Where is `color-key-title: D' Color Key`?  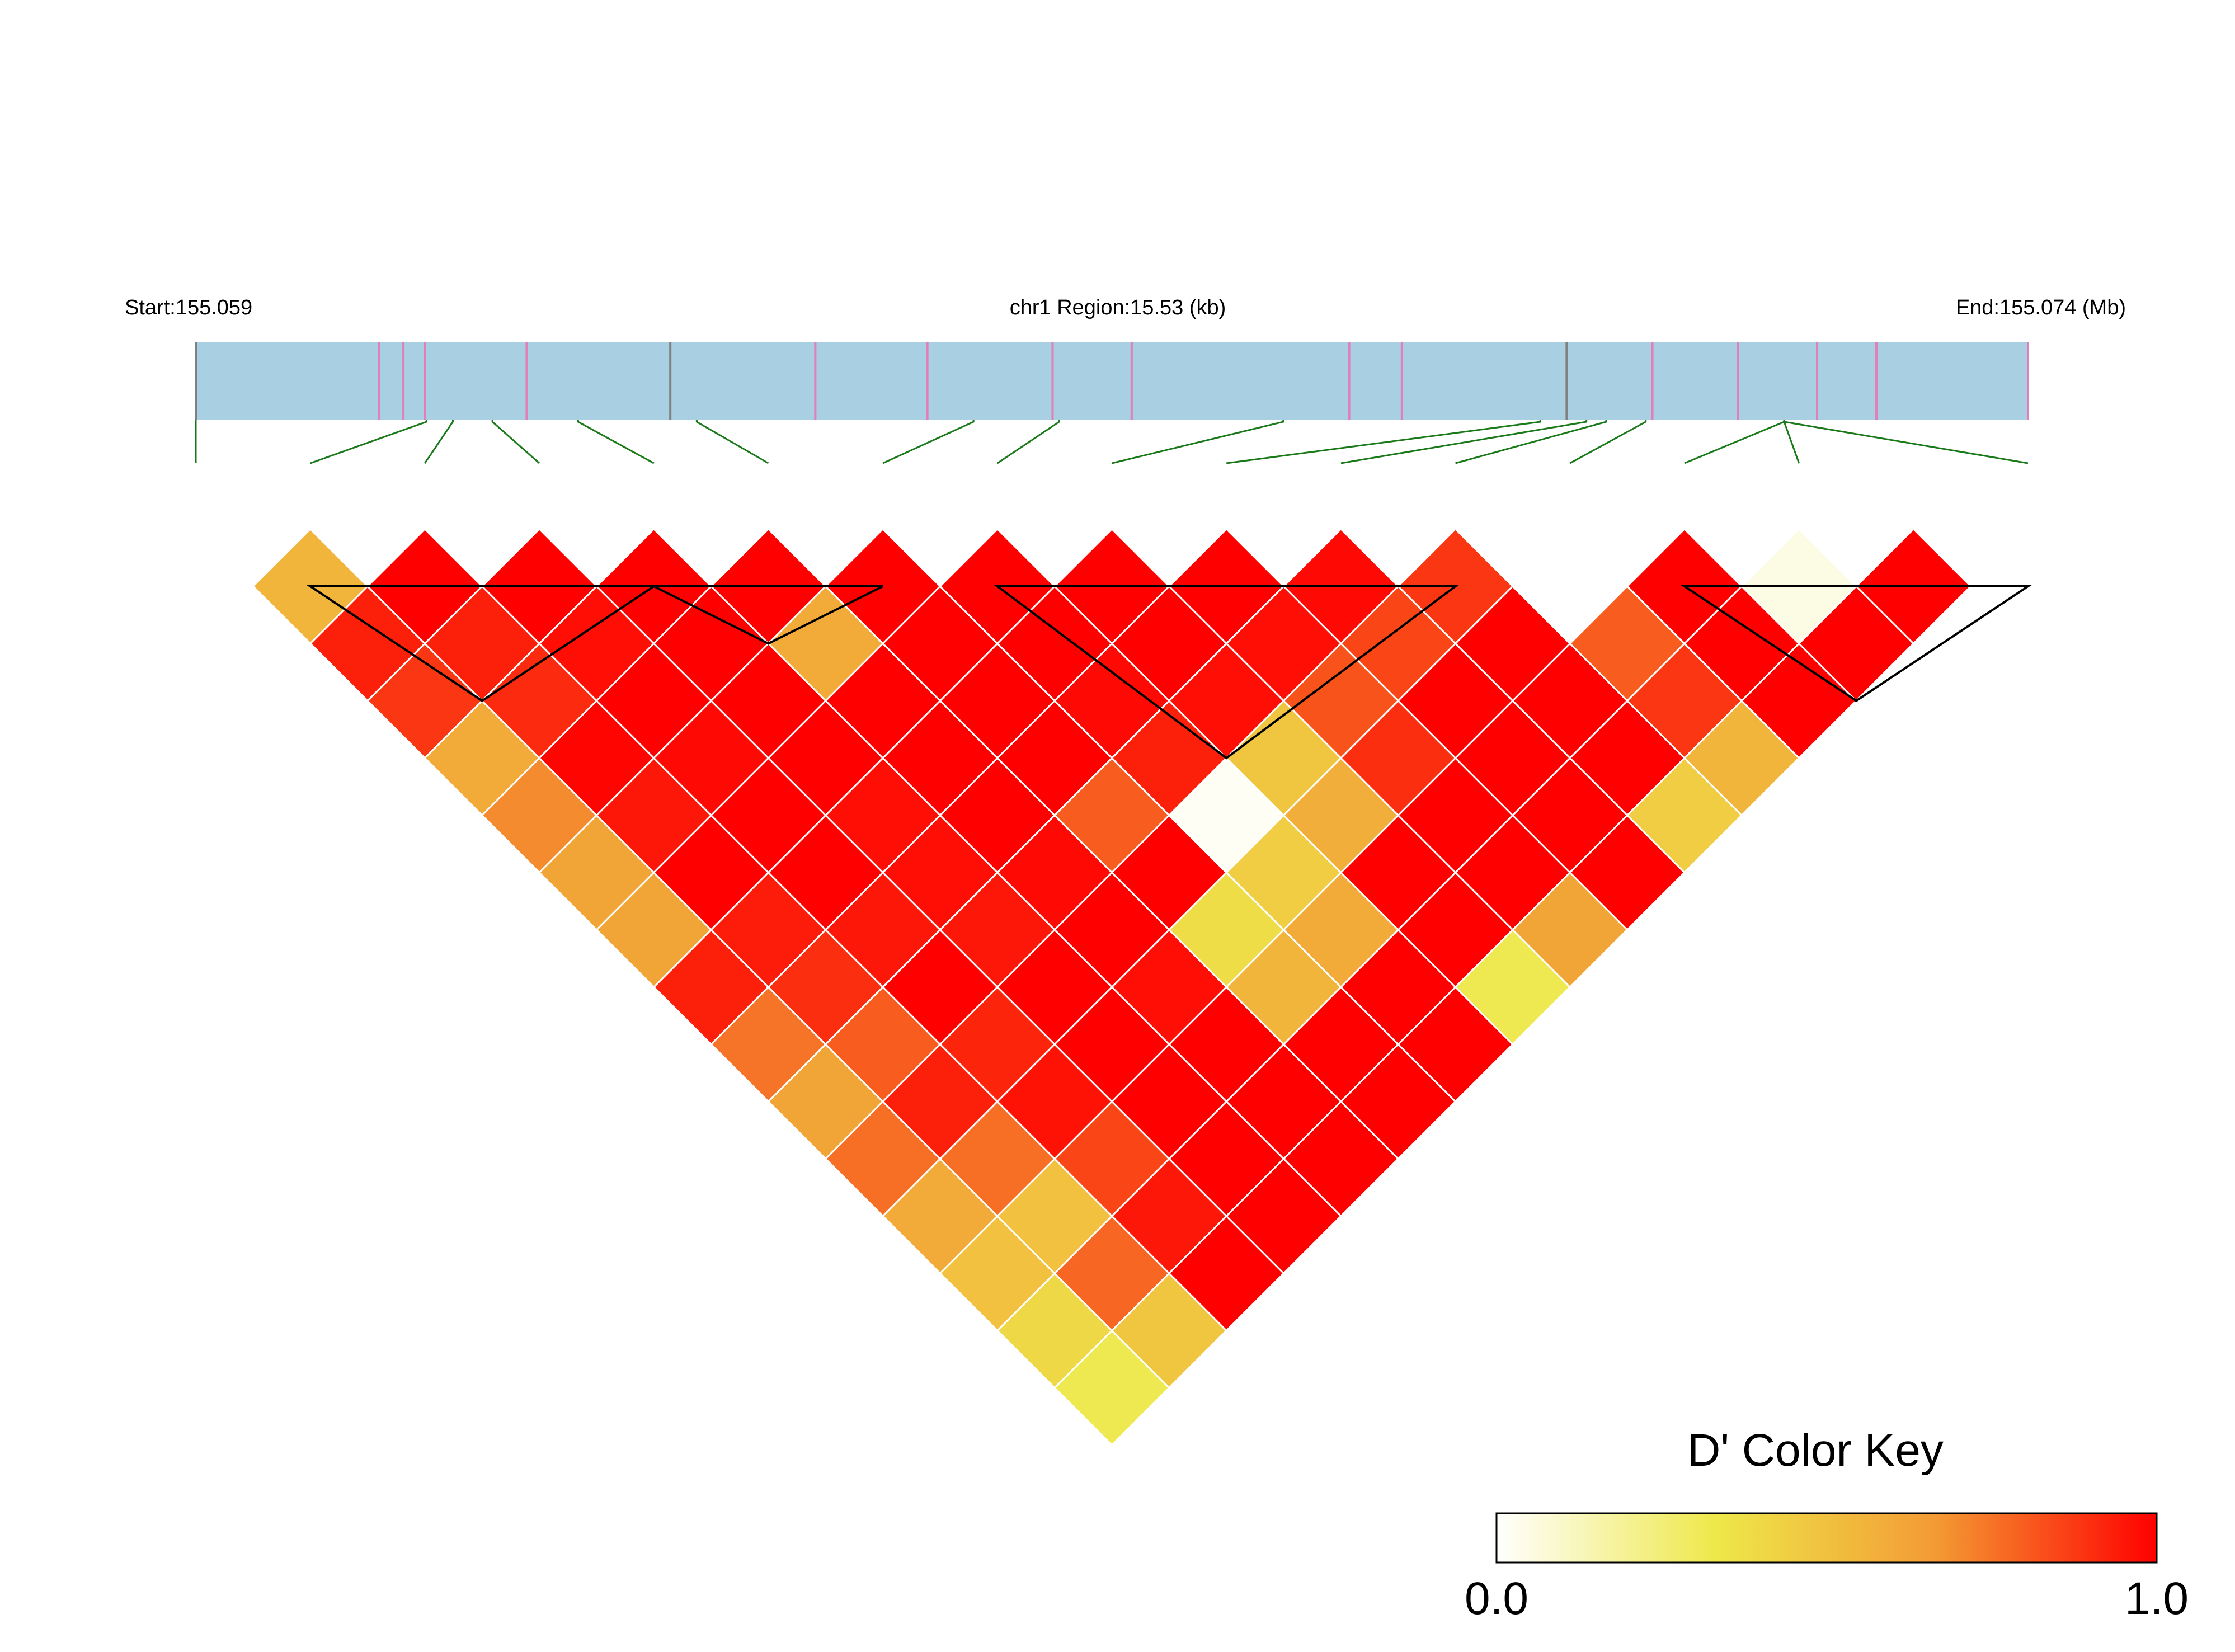
color-key-title: D' Color Key is located at coordinates (1815, 1451).